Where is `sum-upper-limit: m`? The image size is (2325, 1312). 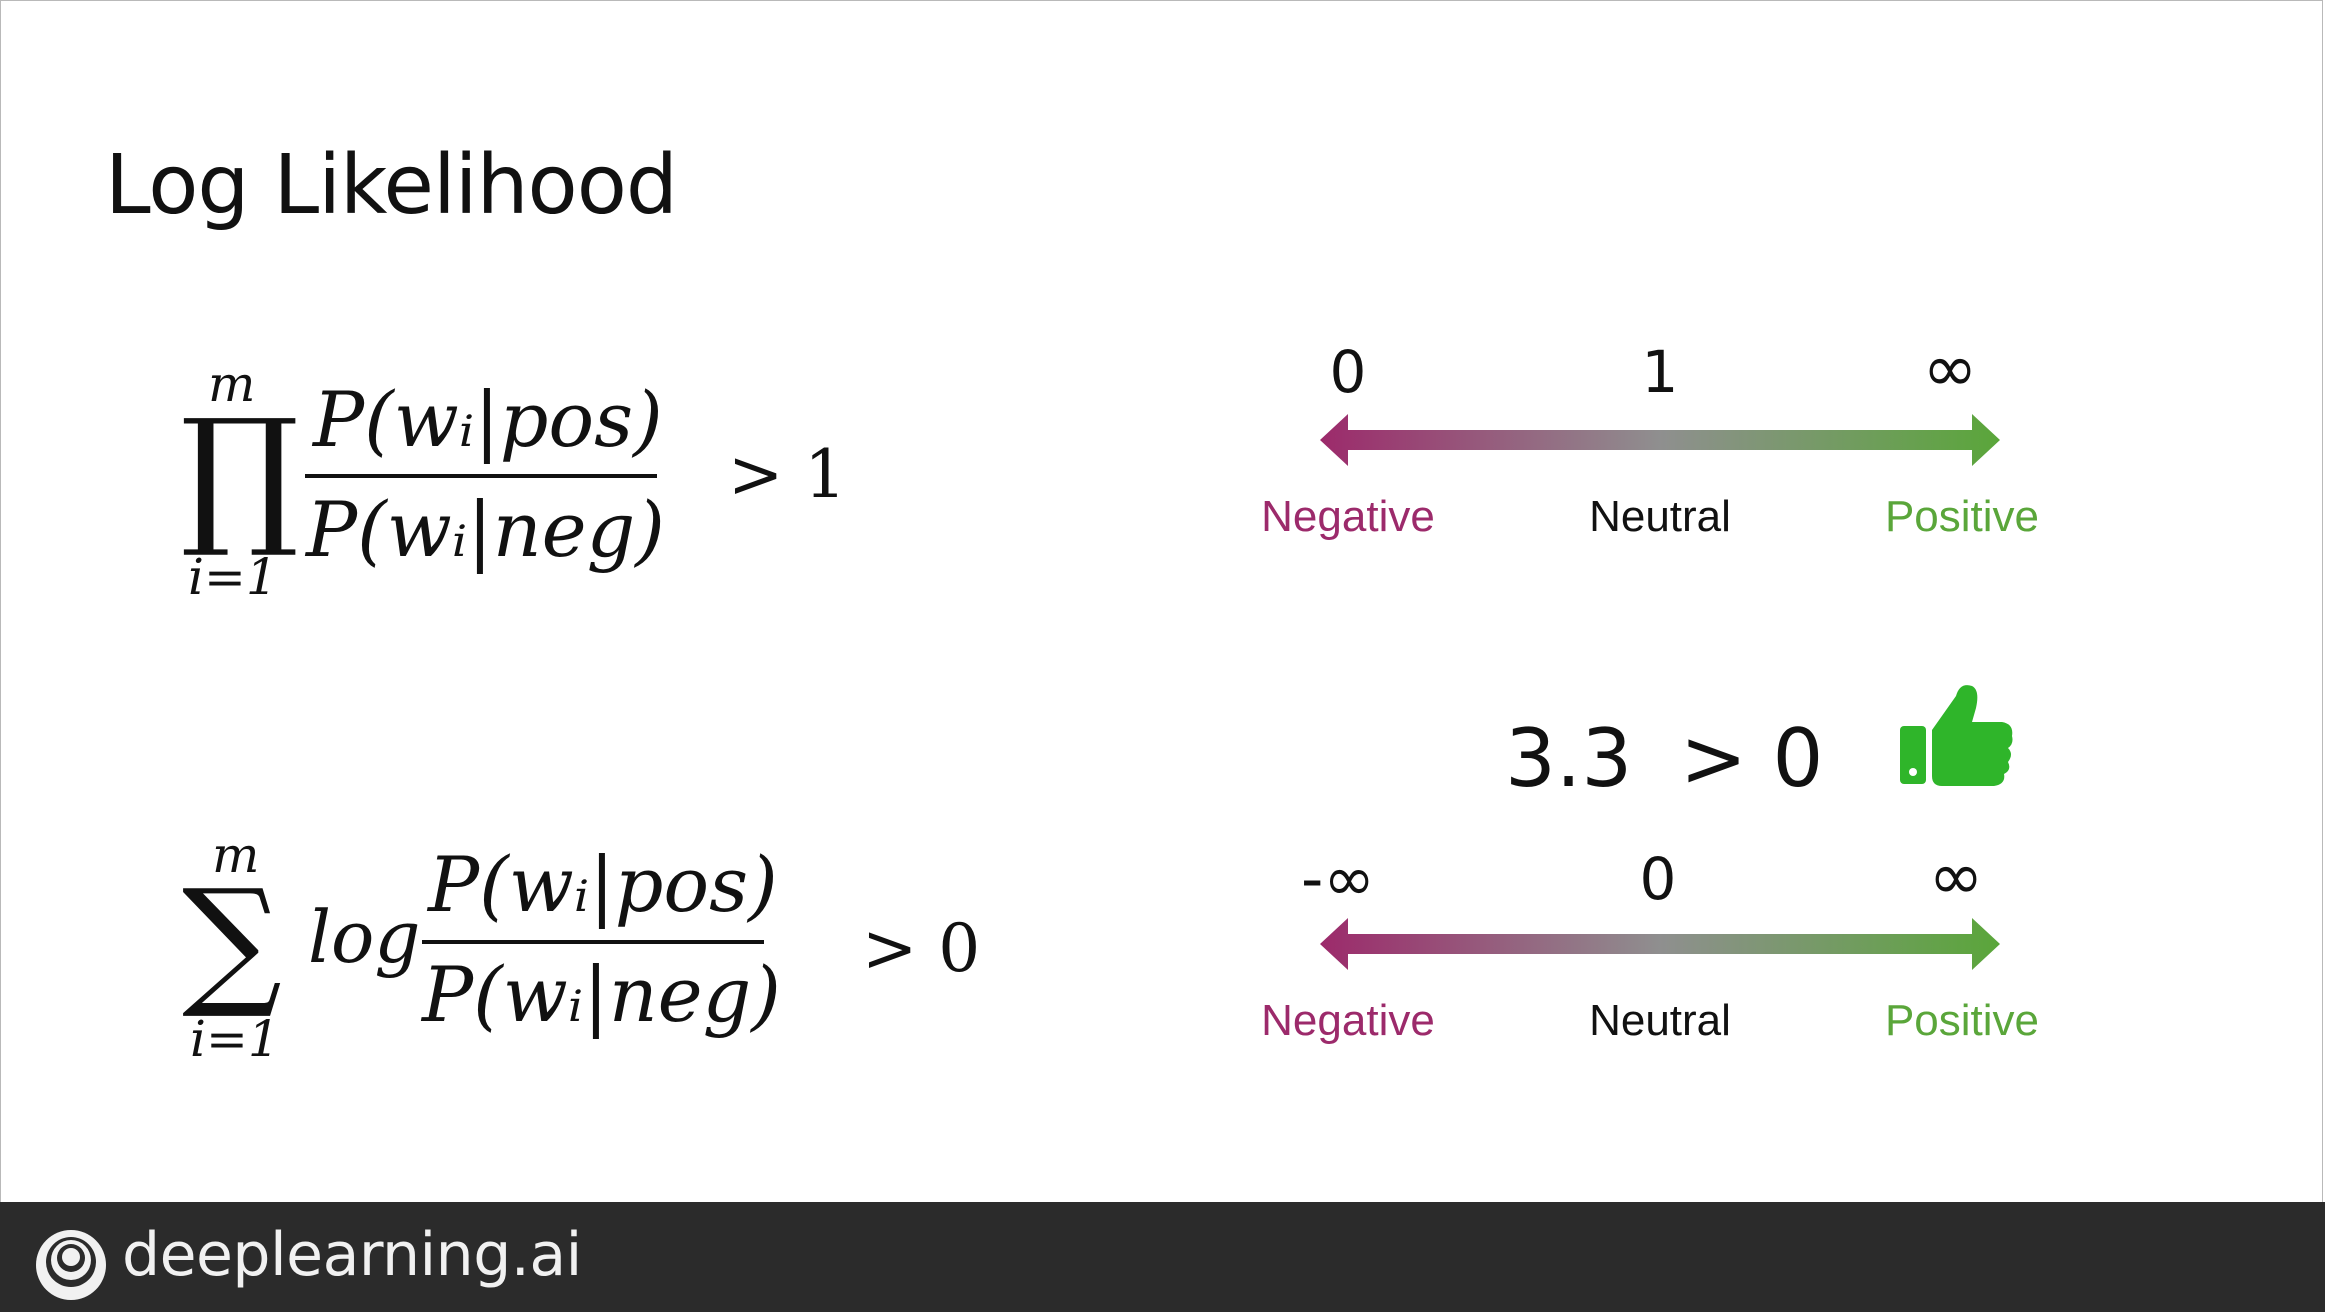 sum-upper-limit: m is located at coordinates (236, 855).